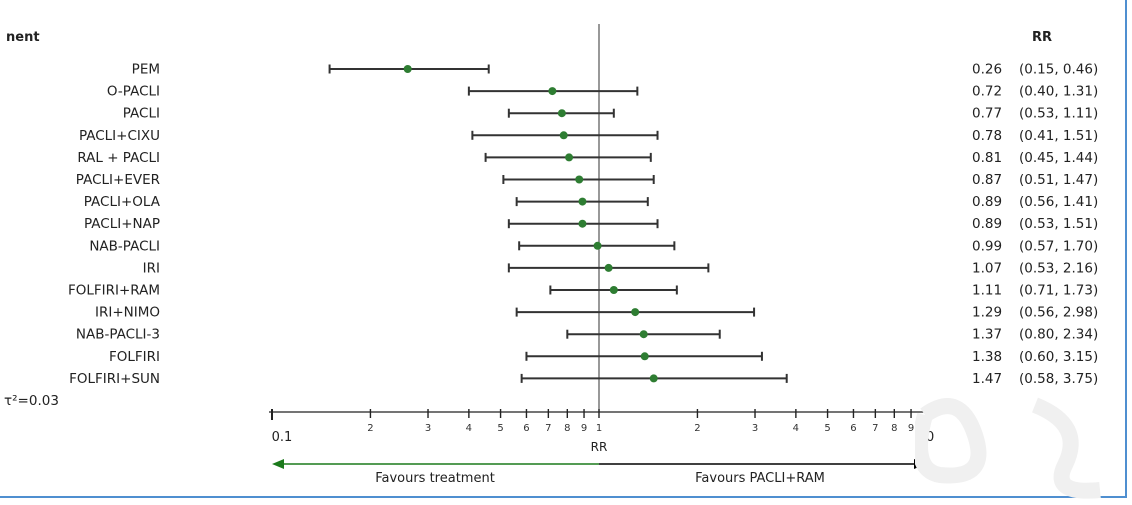  I want to click on row-label: PEM, so click(146, 70).